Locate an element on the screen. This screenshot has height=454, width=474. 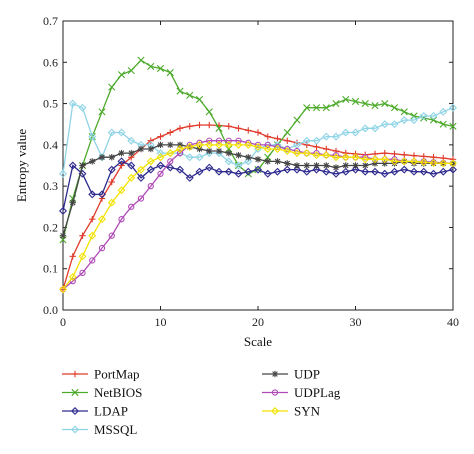
legend-item-syn: SYN is located at coordinates (291, 411).